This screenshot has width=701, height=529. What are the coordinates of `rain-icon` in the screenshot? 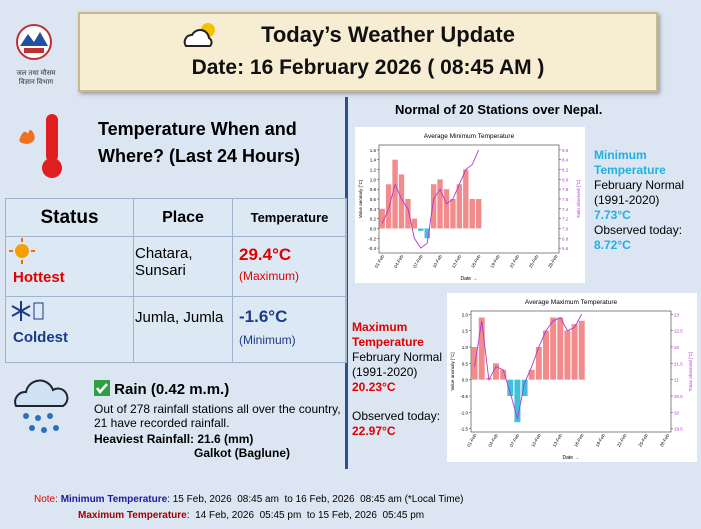 It's located at (41, 406).